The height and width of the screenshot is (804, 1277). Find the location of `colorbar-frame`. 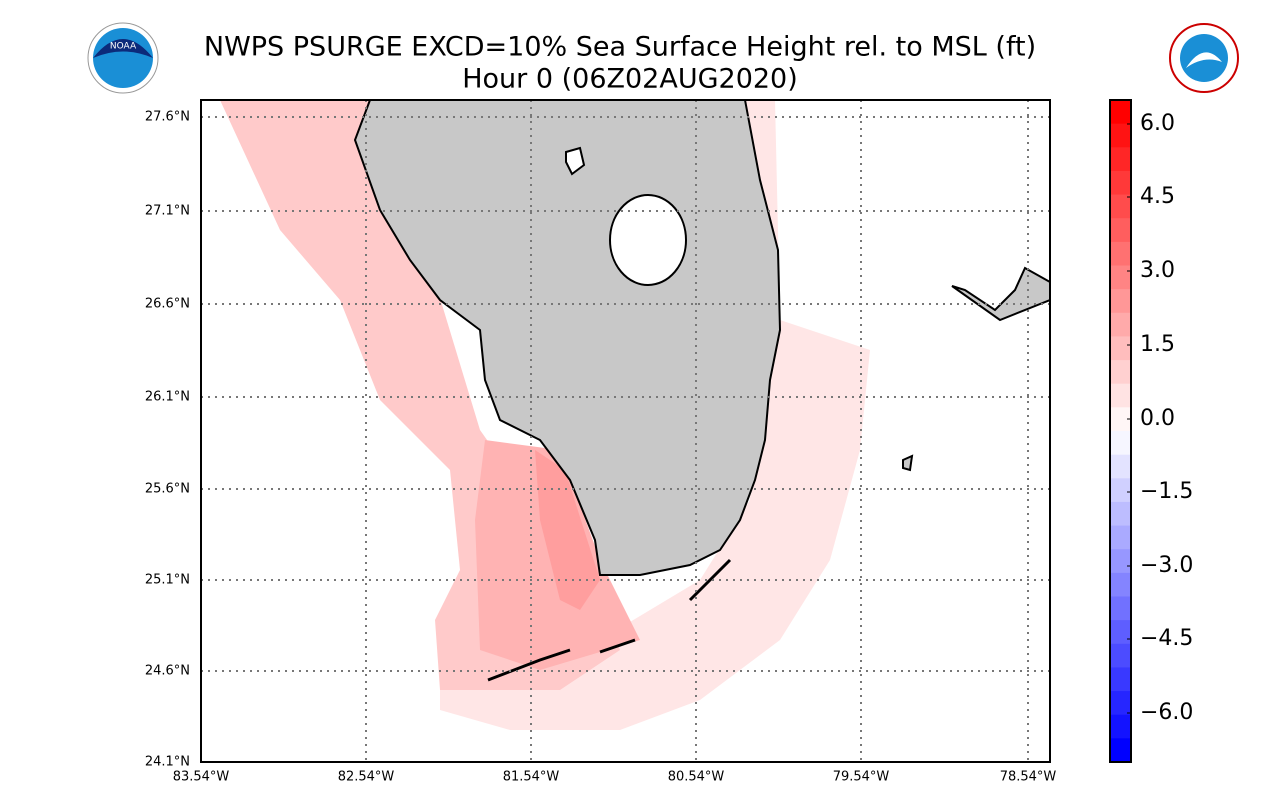

colorbar-frame is located at coordinates (1120, 431).